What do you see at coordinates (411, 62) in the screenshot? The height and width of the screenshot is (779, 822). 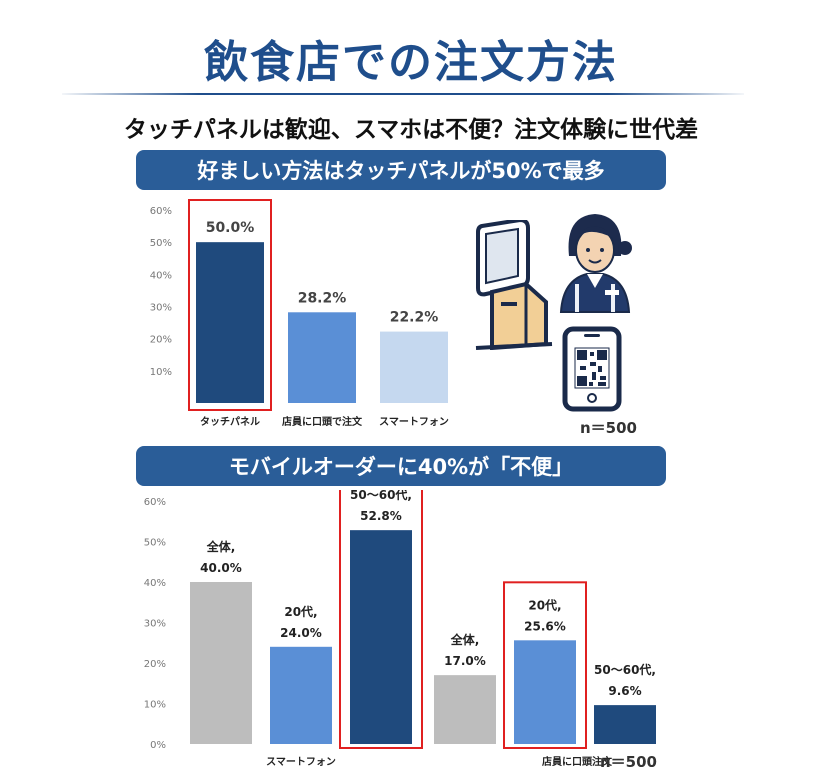 I see `page-title: 飲食店での注文方法` at bounding box center [411, 62].